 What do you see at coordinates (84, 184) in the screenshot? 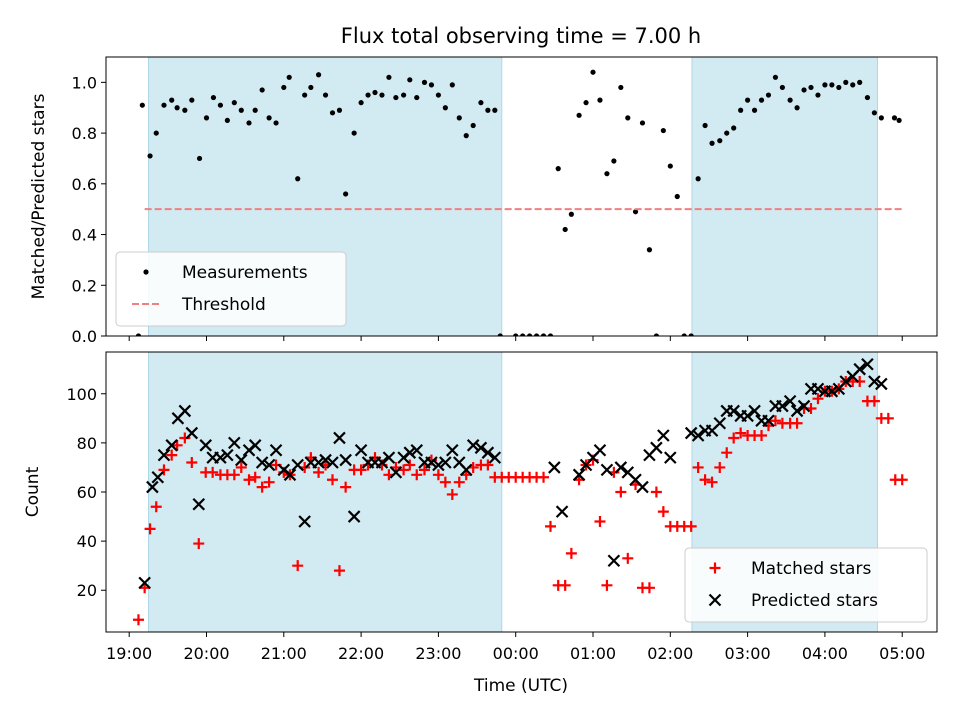
I see `y-tick-label: 0.6` at bounding box center [84, 184].